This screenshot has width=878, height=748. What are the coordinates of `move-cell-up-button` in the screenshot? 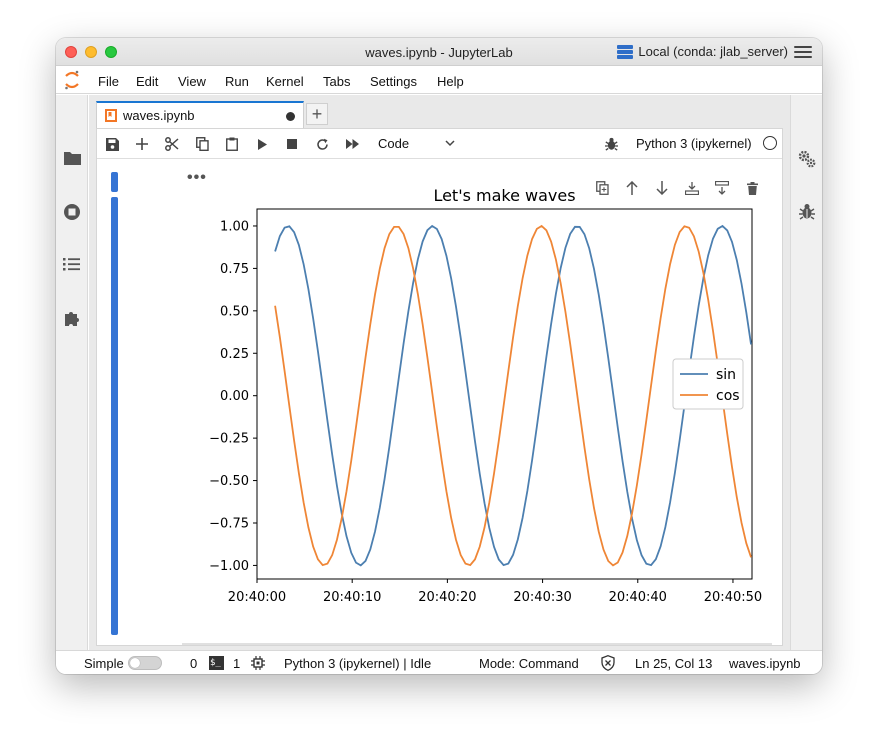 It's located at (632, 188).